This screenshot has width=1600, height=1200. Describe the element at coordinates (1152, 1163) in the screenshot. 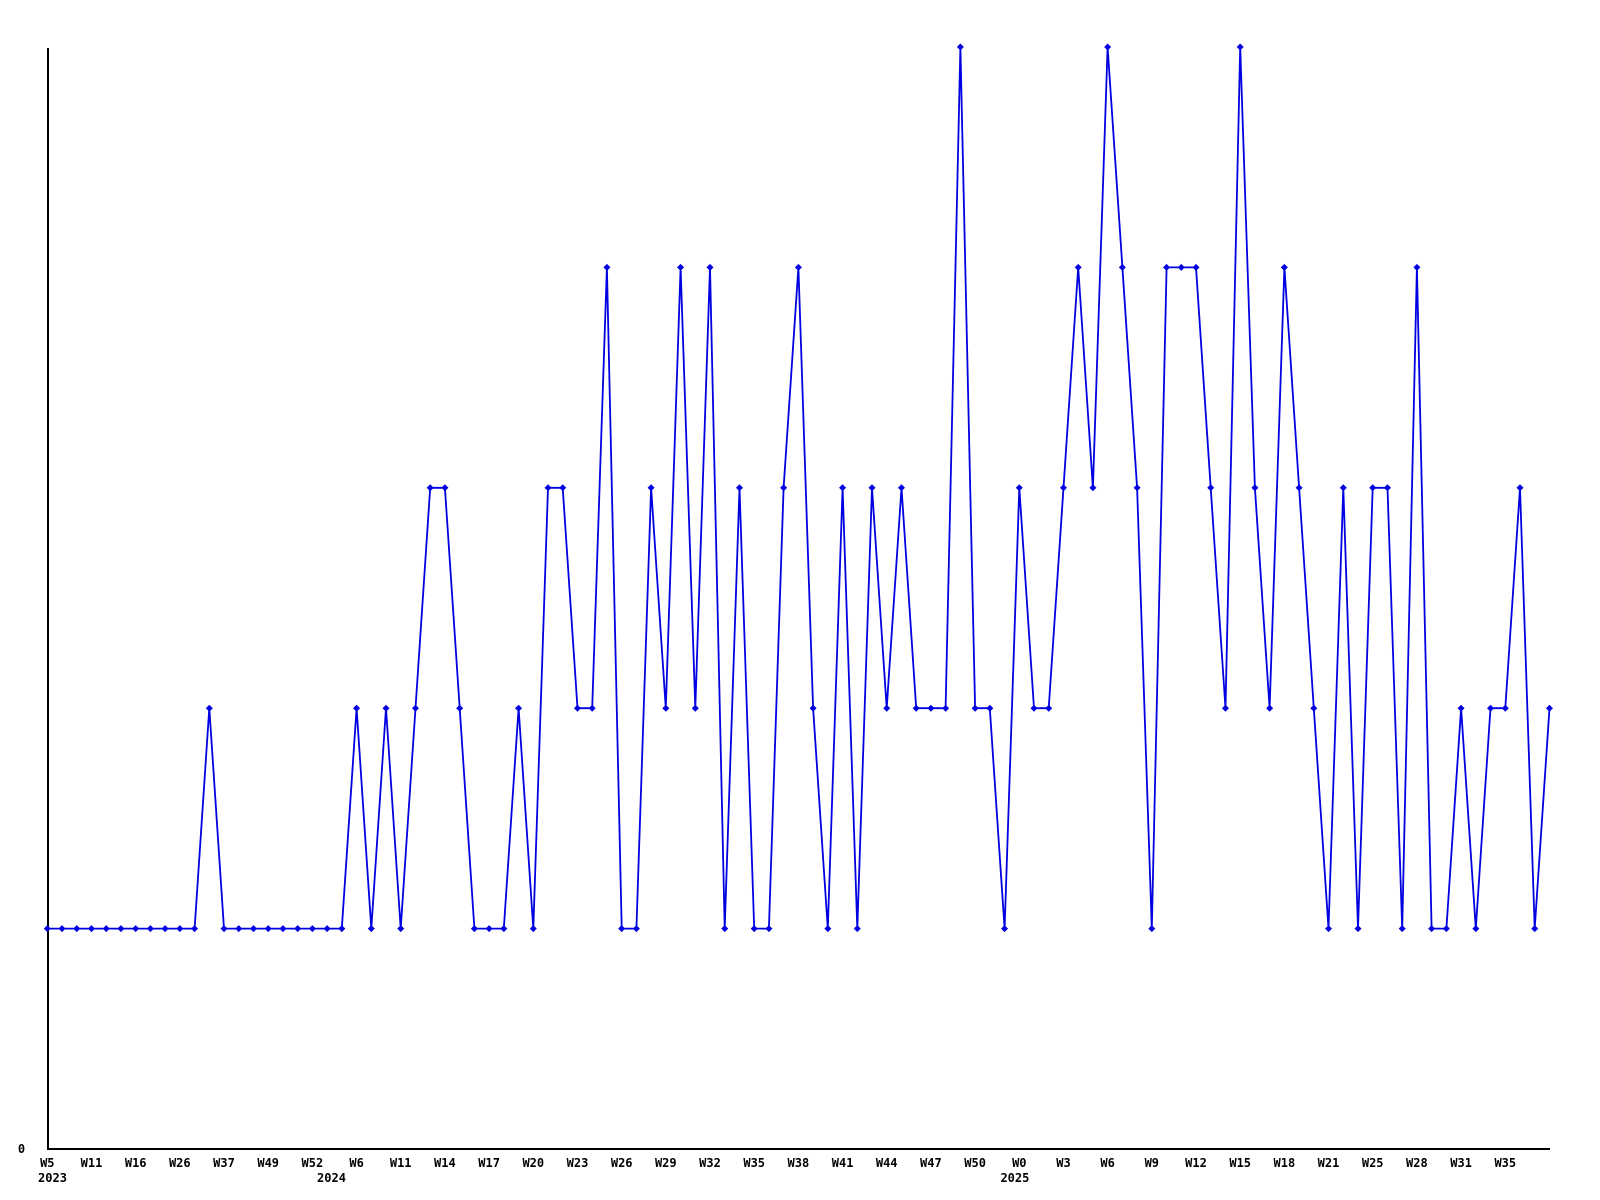

I see `x-tick-label-25: W9` at that location.